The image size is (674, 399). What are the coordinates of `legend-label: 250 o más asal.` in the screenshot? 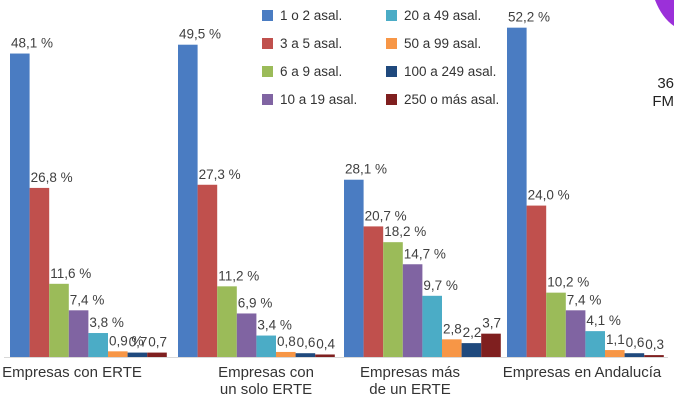 It's located at (451, 99).